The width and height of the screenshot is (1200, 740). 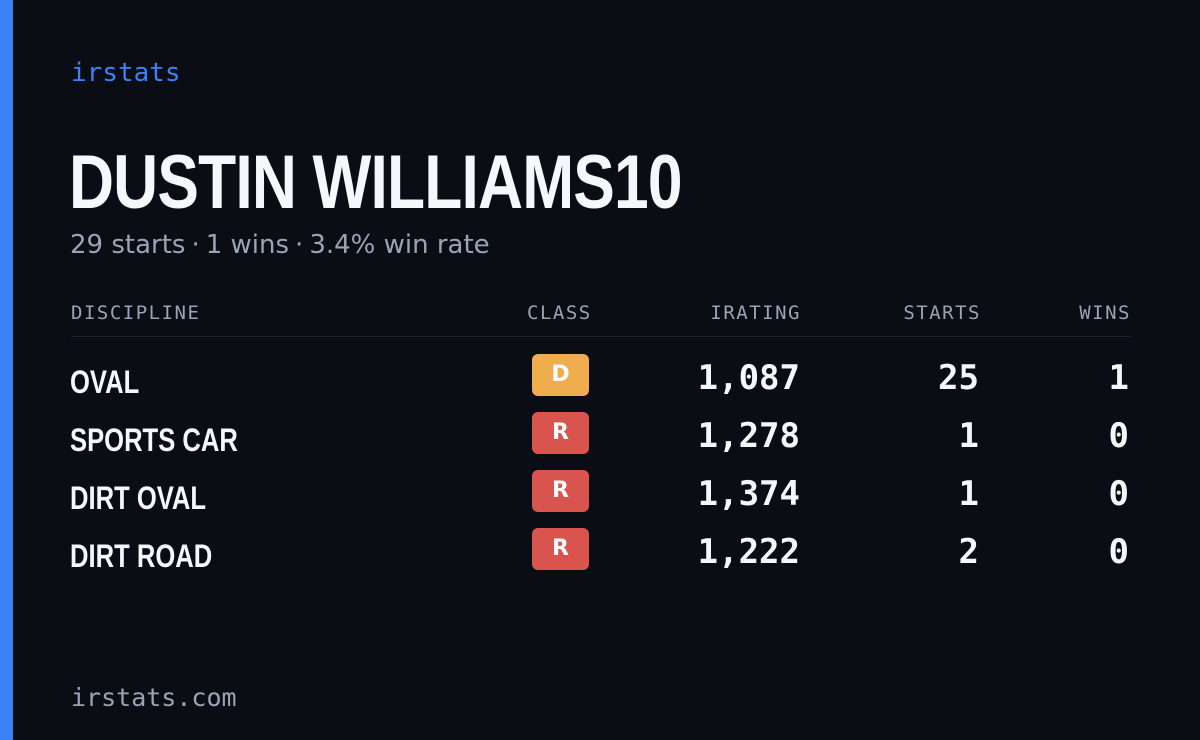 What do you see at coordinates (136, 313) in the screenshot?
I see `header-discipline: DISCIPLINE` at bounding box center [136, 313].